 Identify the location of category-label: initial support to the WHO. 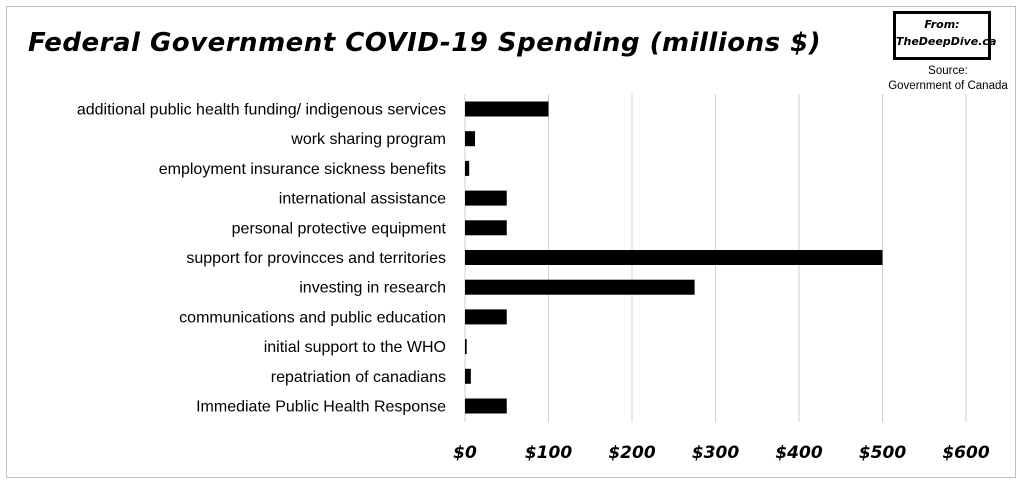
(355, 347).